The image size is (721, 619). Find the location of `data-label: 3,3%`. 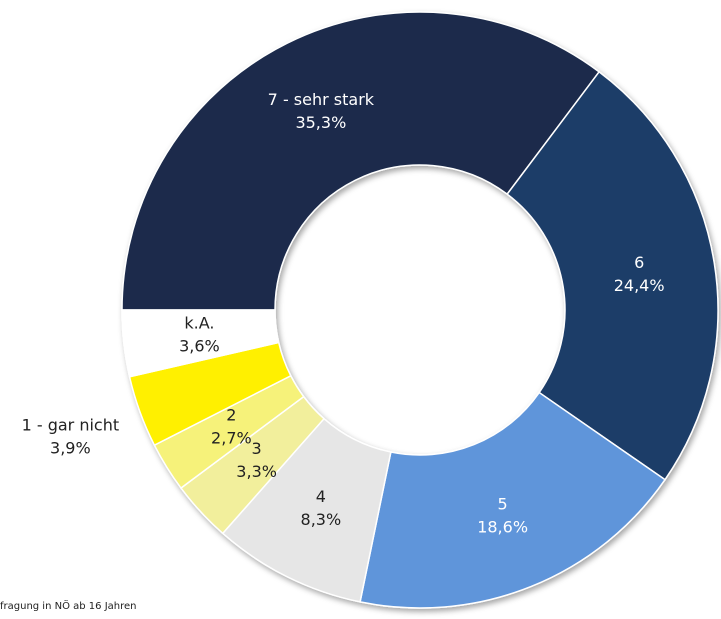

data-label: 3,3% is located at coordinates (256, 471).